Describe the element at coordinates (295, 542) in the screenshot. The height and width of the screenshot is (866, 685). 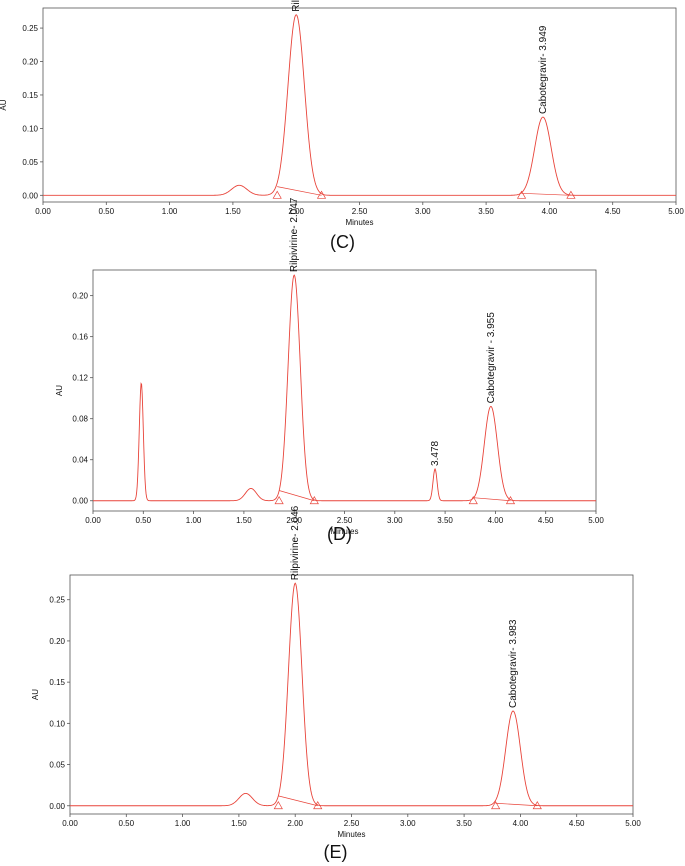
I see `peak-label: Rilpivirine- 2.046` at that location.